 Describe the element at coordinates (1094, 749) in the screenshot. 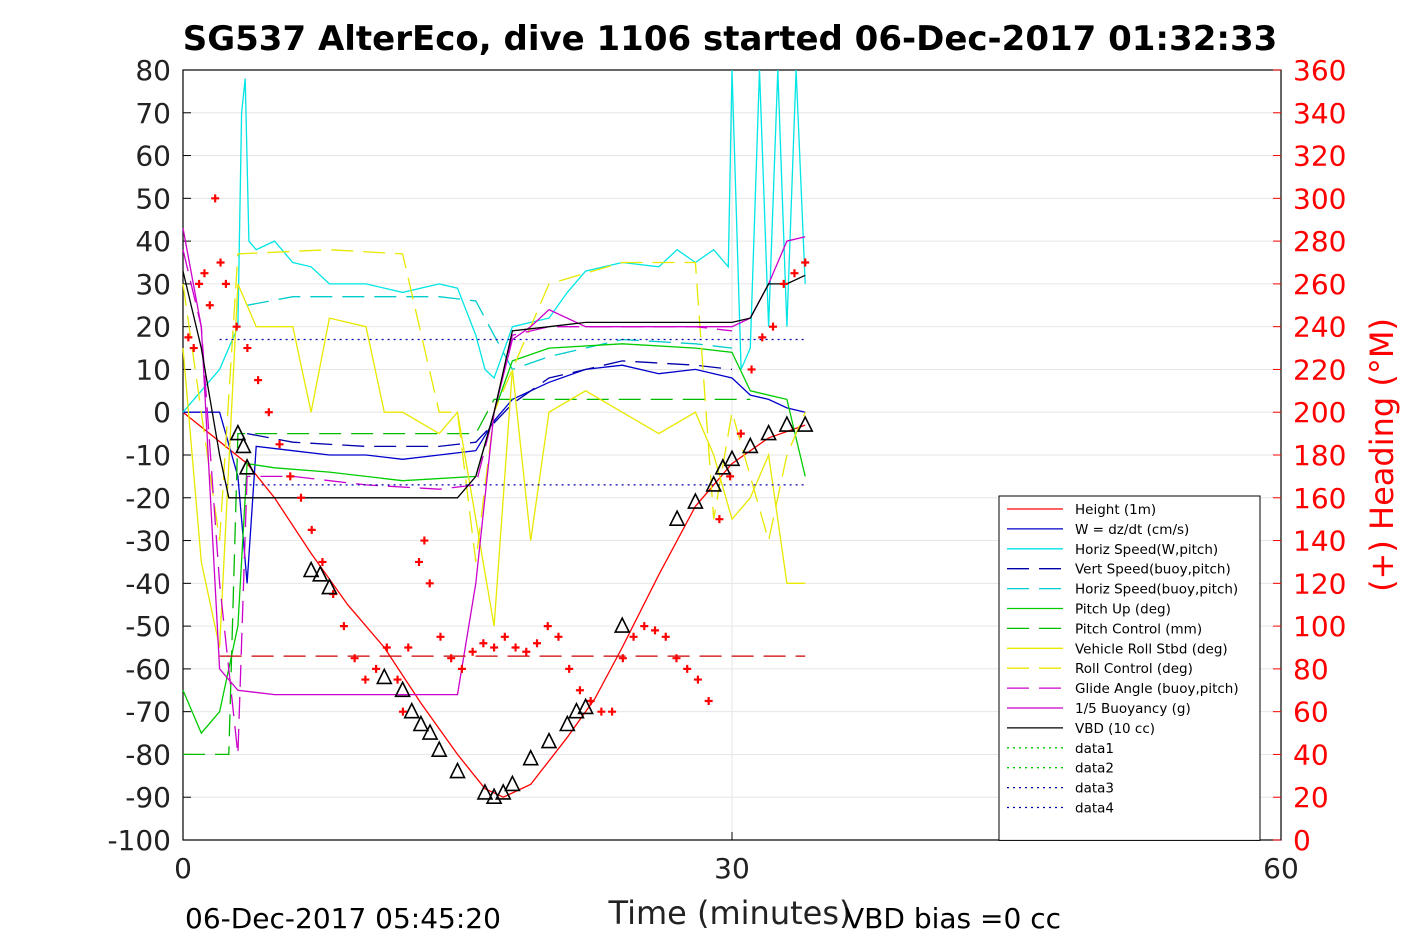

I see `legend-label: data1` at that location.